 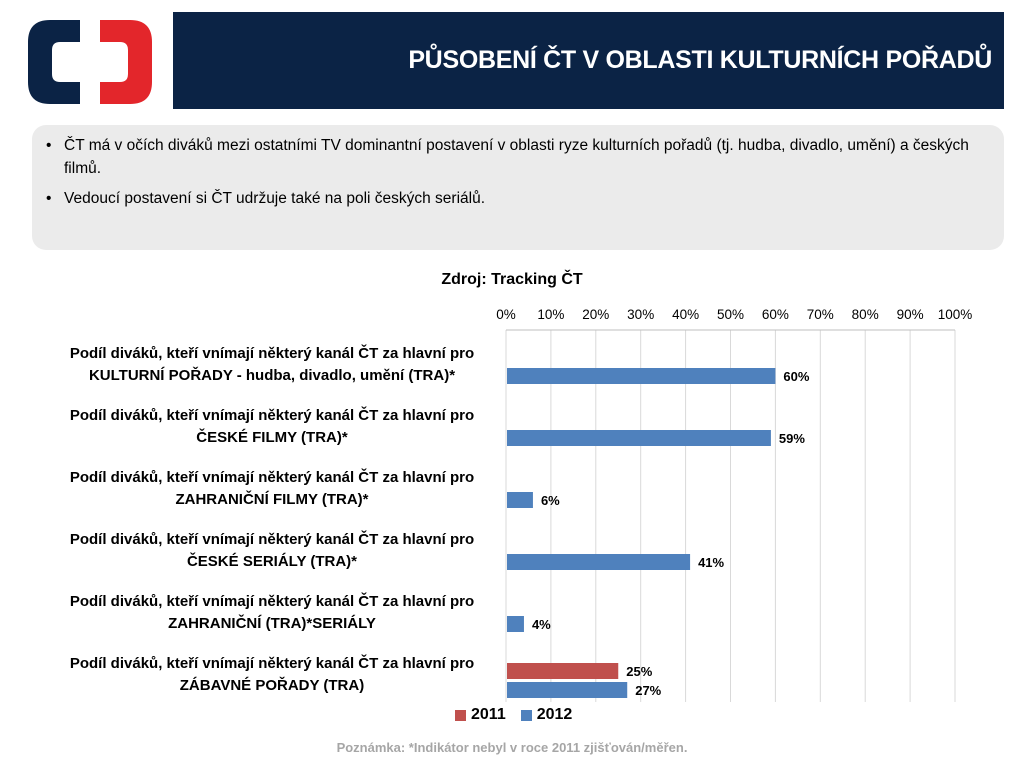 I want to click on x-tick-label: 20%, so click(x=595, y=314).